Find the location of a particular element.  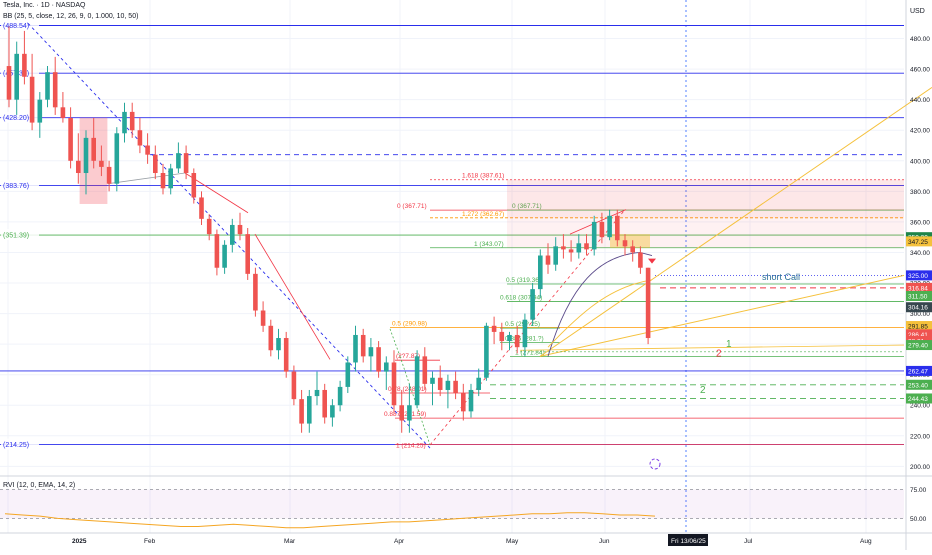

price-badge-label: 253.40 is located at coordinates (918, 385).